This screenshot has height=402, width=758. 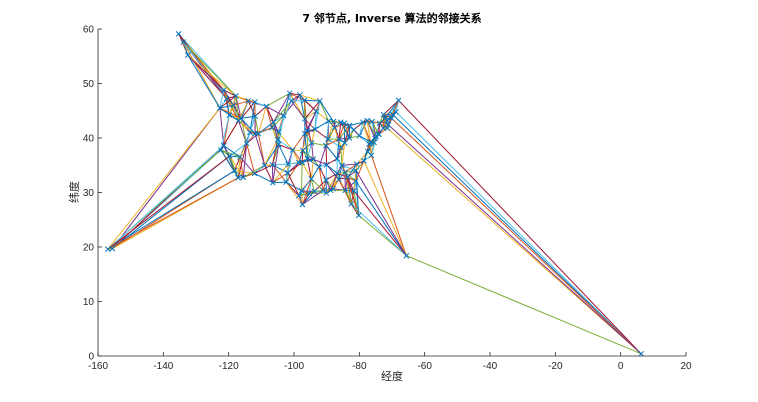 What do you see at coordinates (424, 366) in the screenshot?
I see `x-tick-label: -60` at bounding box center [424, 366].